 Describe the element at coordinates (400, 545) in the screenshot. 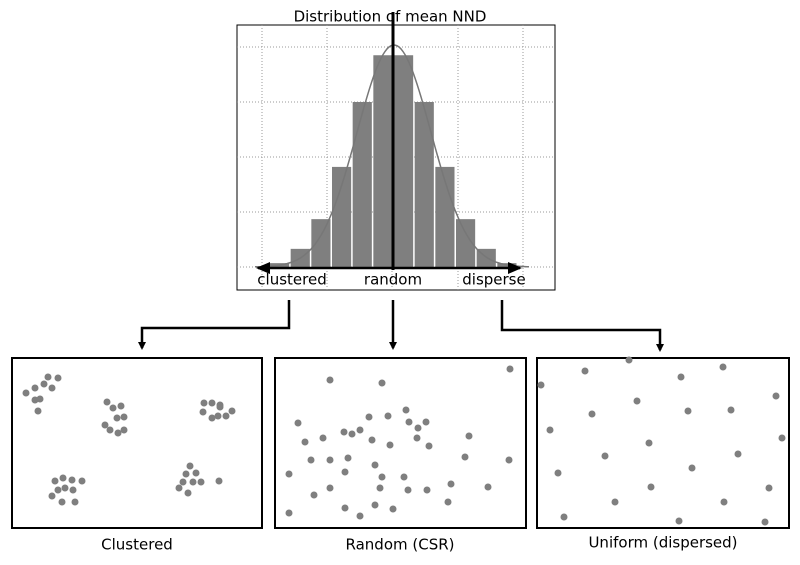

I see `panel-caption: Random (CSR)` at that location.